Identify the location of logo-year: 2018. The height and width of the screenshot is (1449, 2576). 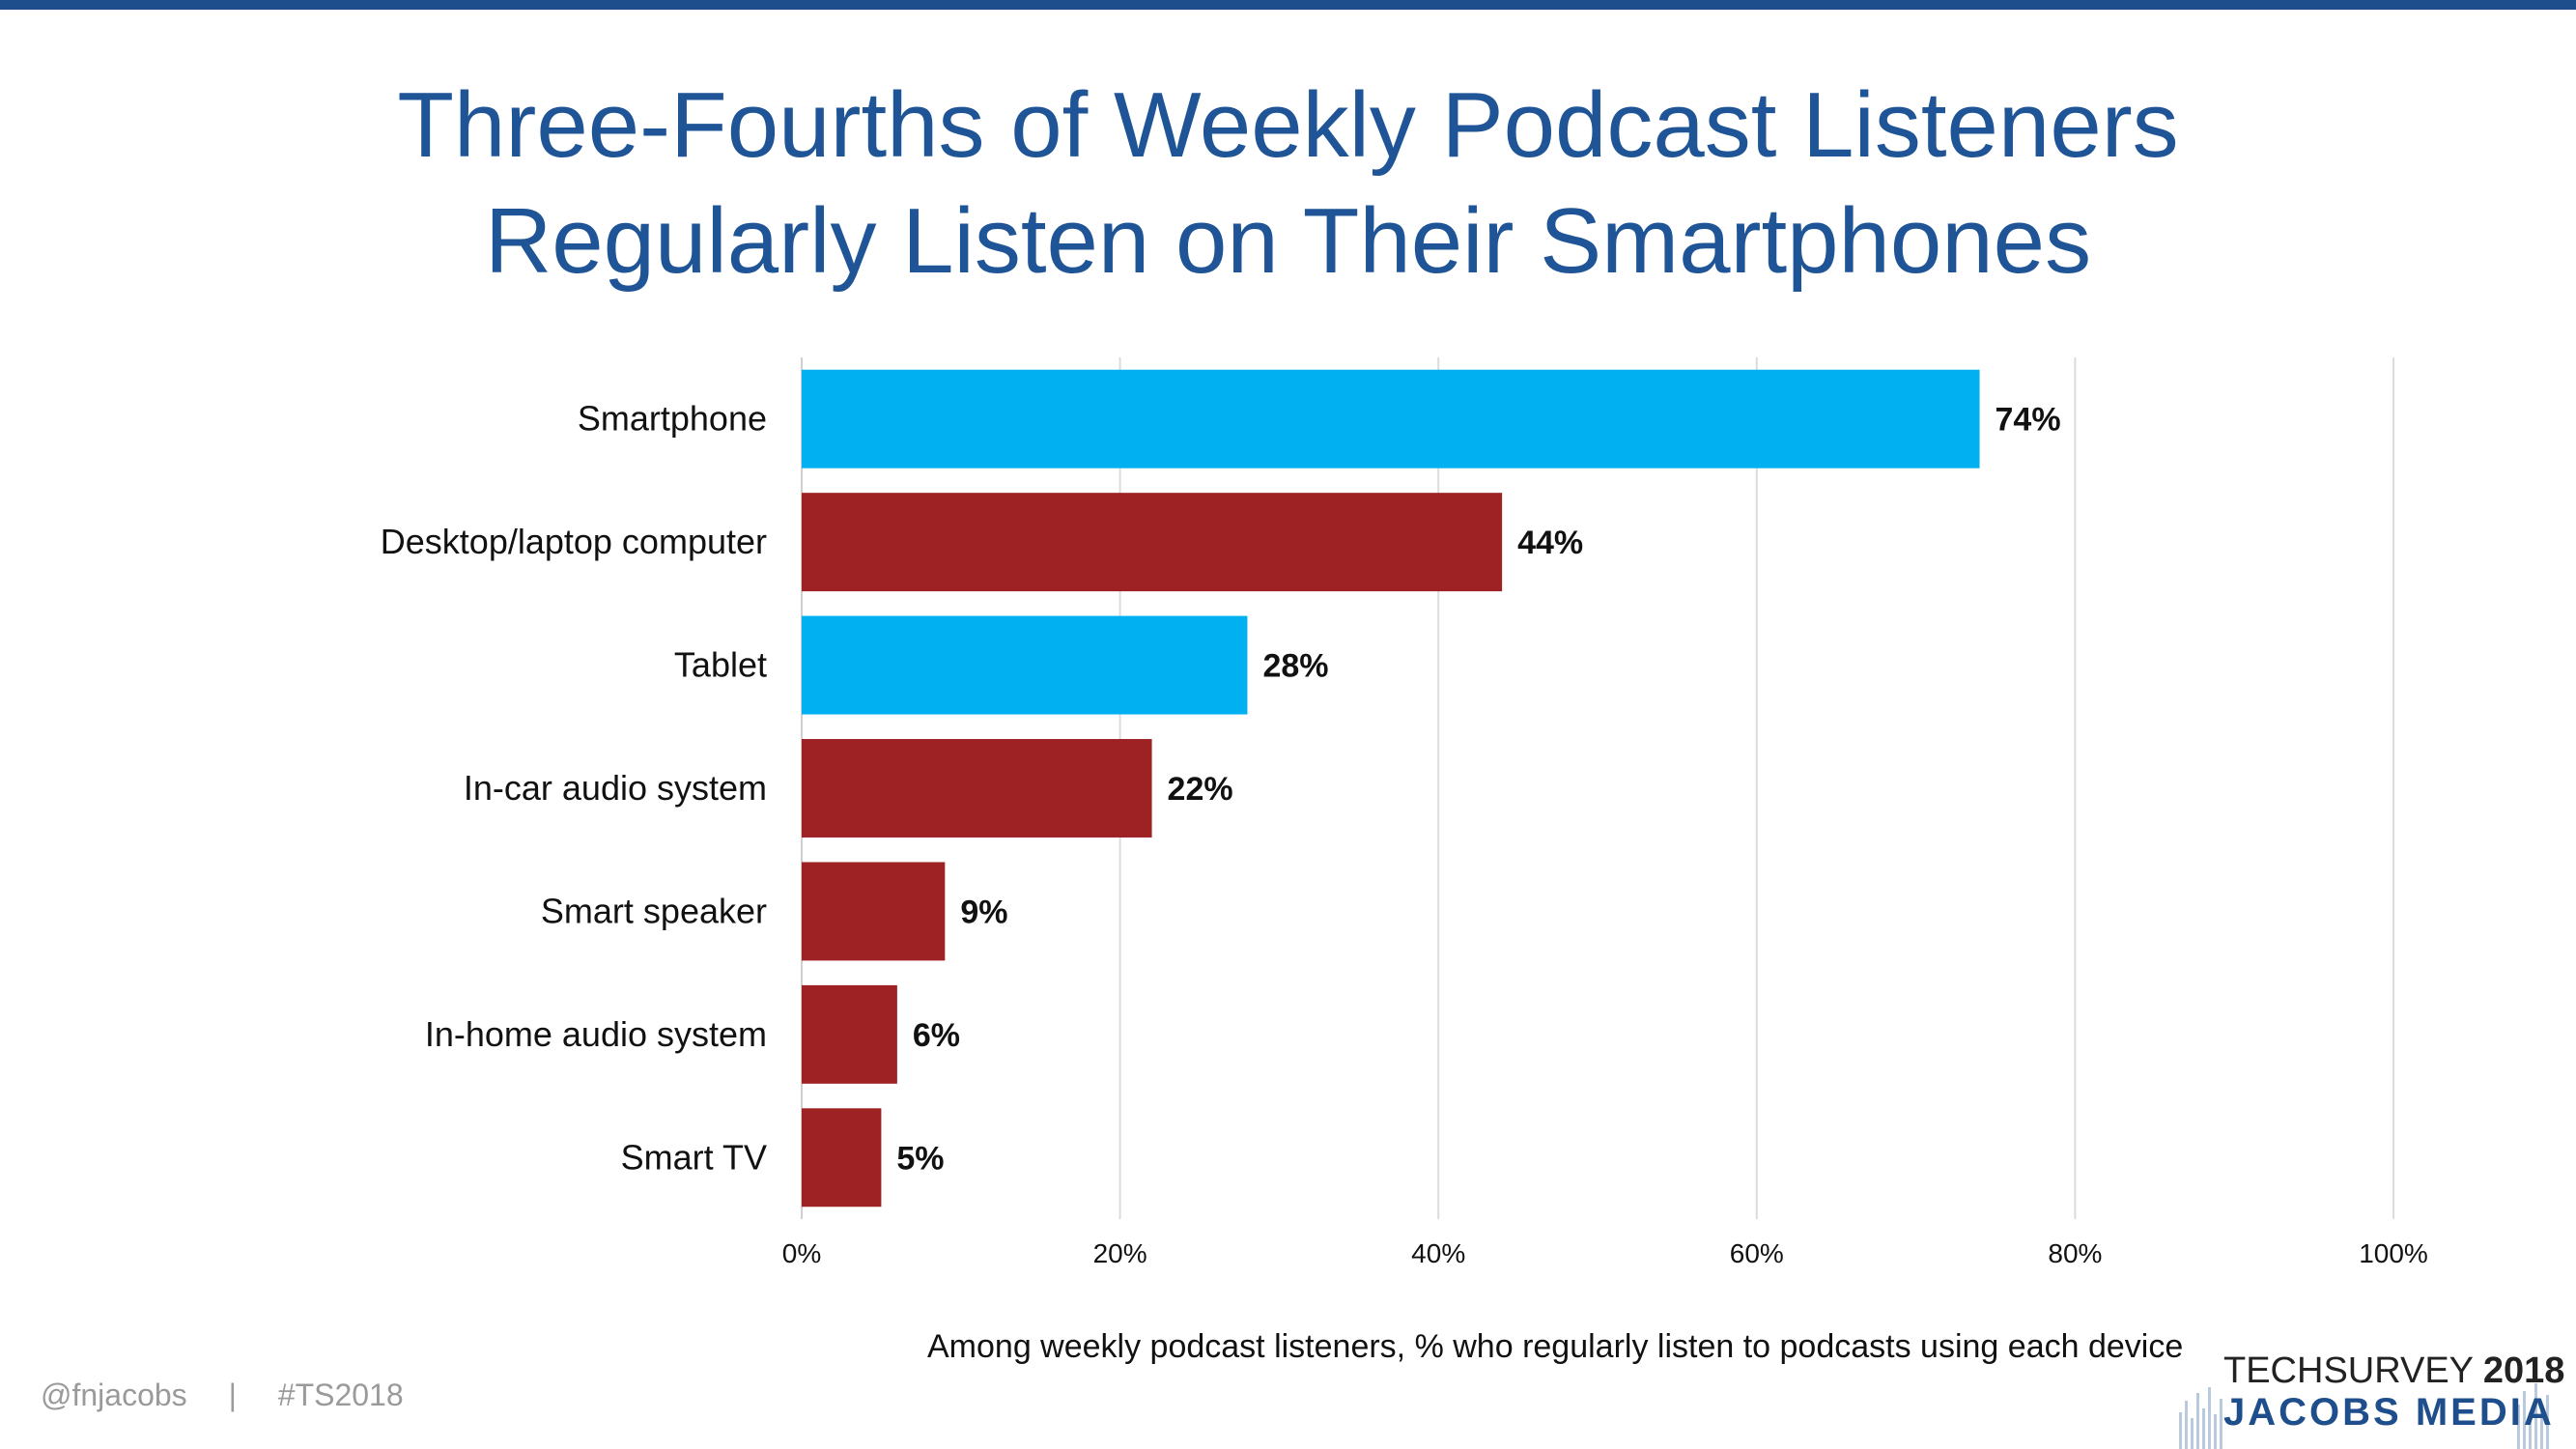
(2523, 1370).